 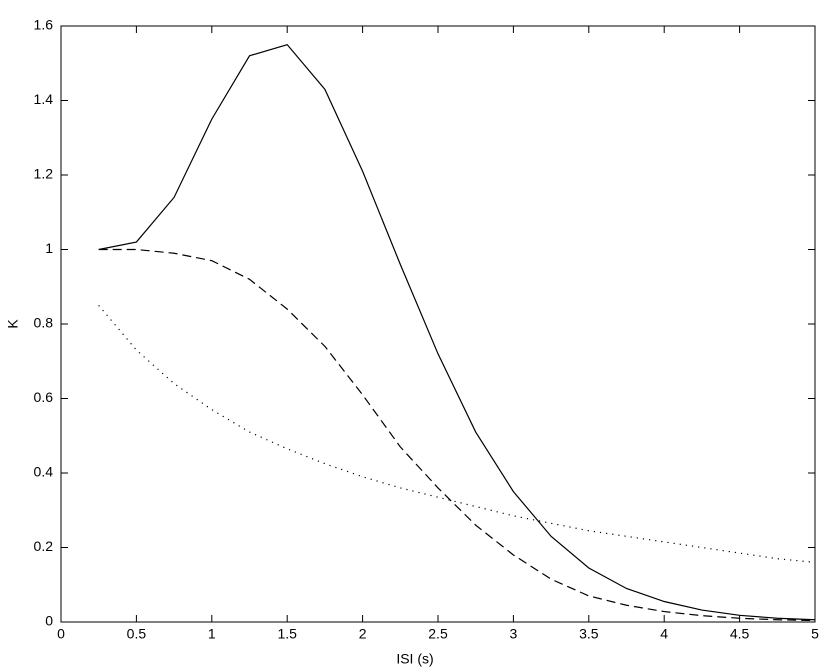 I want to click on x-tick-label: 1.5, so click(x=287, y=634).